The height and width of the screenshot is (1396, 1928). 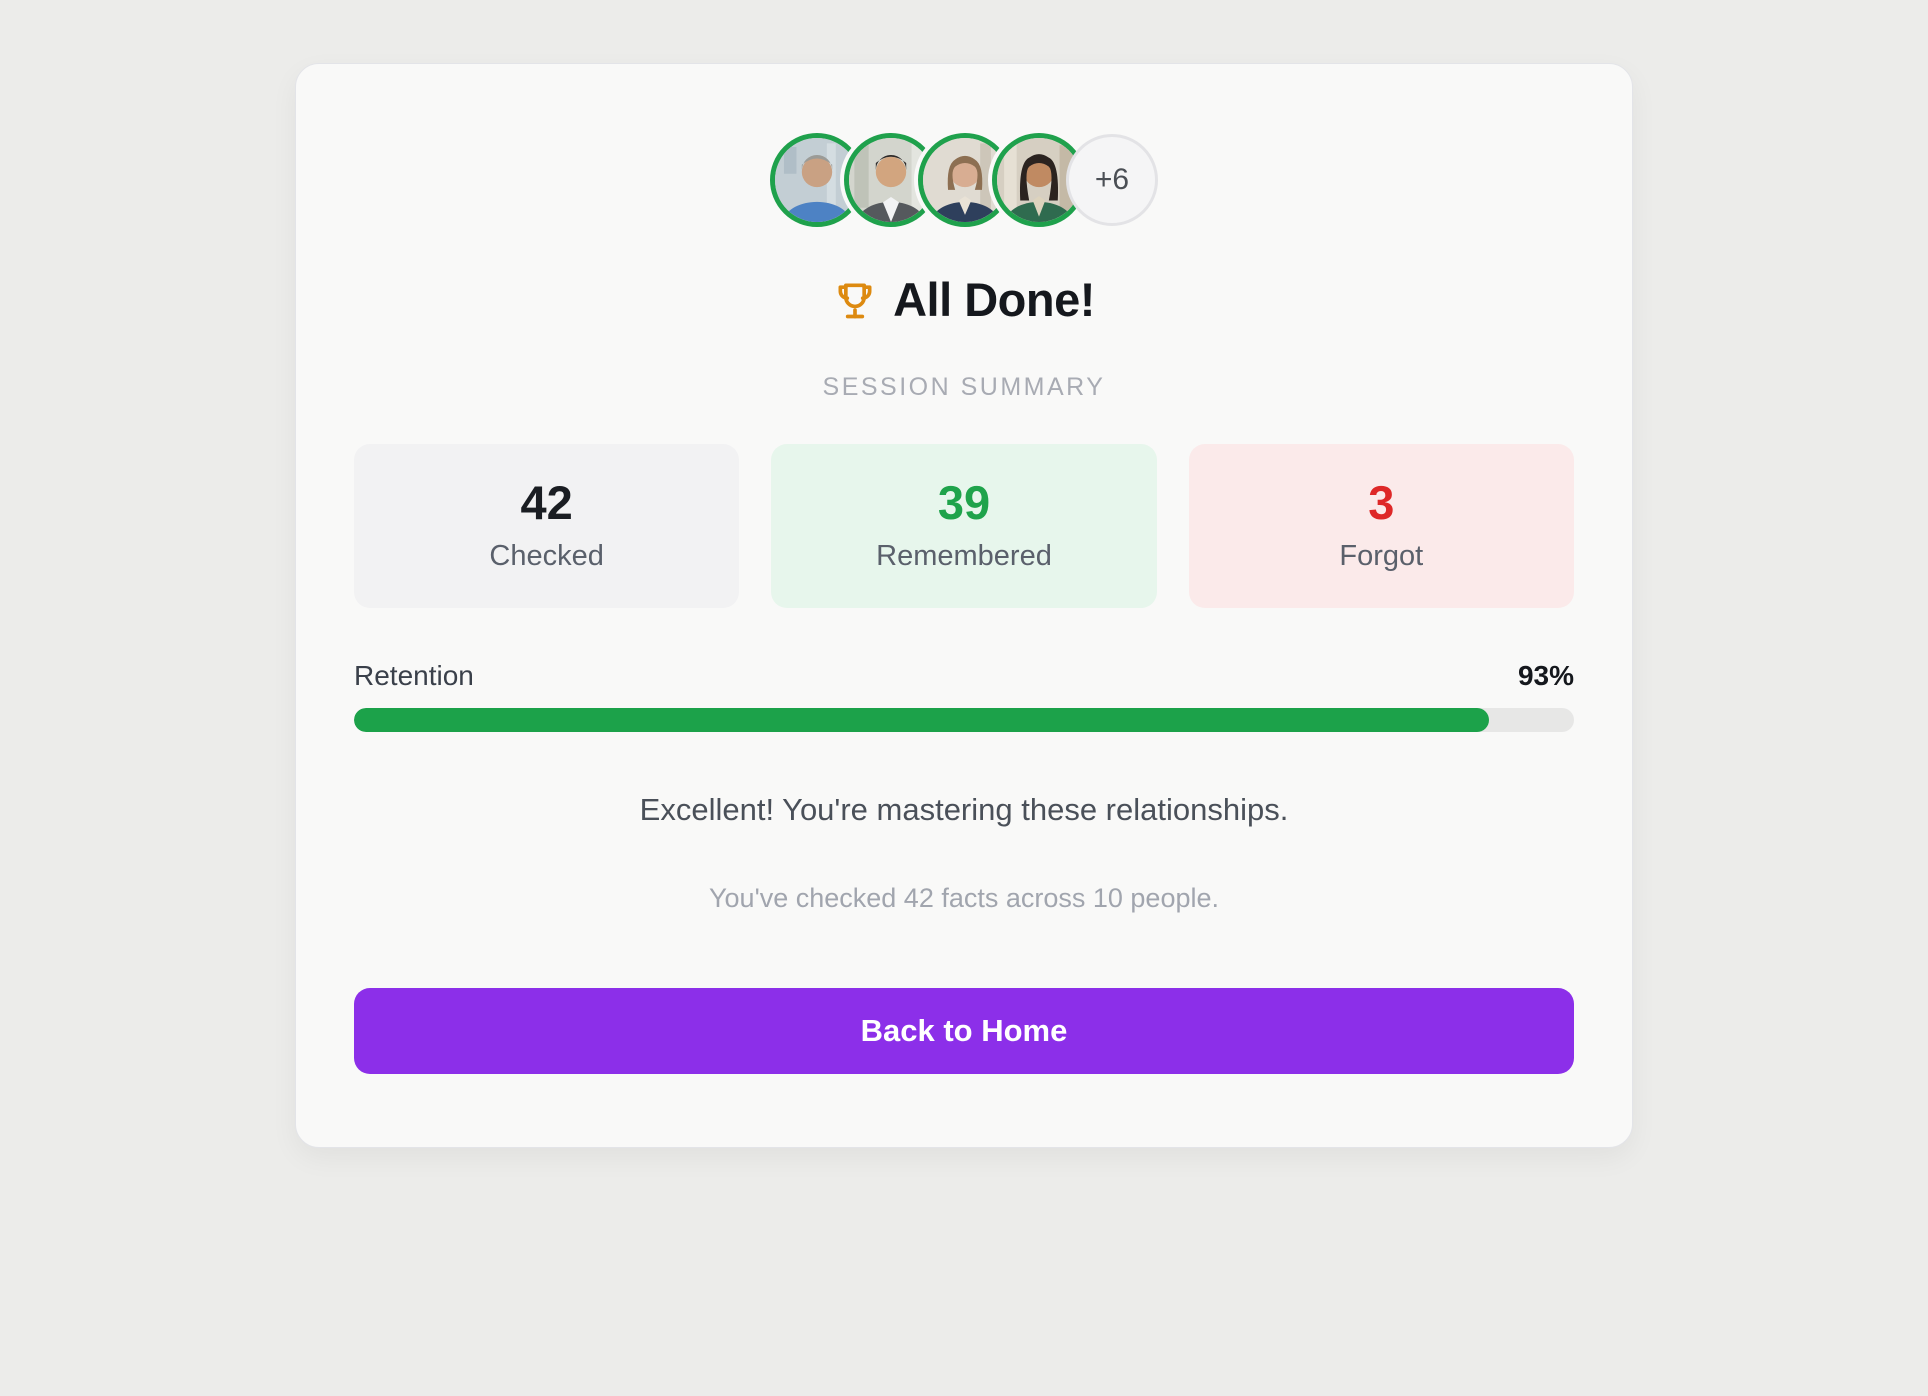 What do you see at coordinates (994, 299) in the screenshot?
I see `page-title: All Done!` at bounding box center [994, 299].